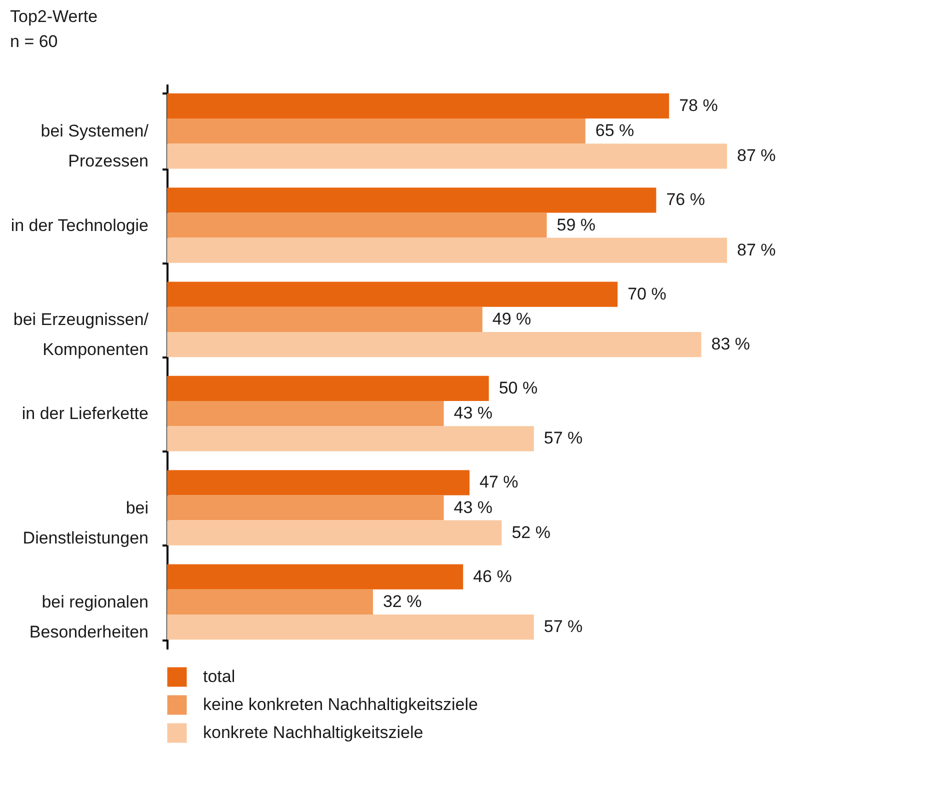 The image size is (937, 801). I want to click on y-tick-label: in der Technologie, so click(79, 225).